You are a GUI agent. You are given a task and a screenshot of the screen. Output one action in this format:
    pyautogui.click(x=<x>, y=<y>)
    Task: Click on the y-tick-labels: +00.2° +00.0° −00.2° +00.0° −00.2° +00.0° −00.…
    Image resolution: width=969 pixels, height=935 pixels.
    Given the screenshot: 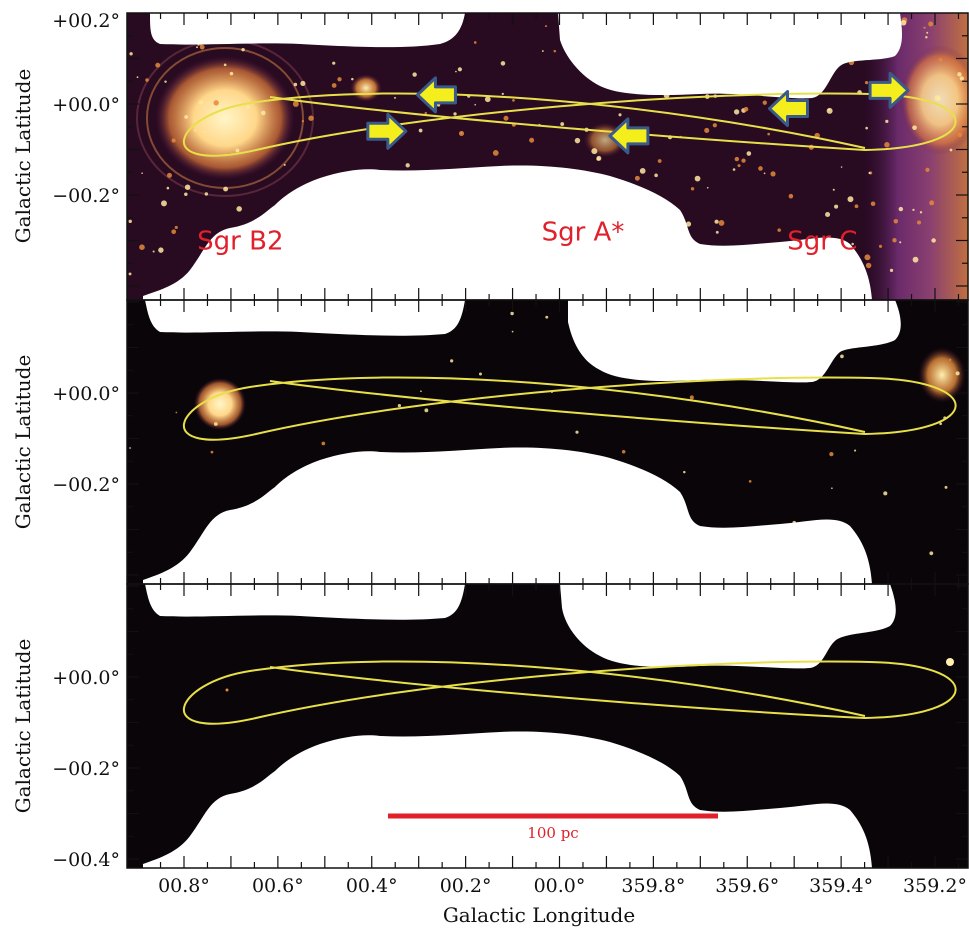 What is the action you would take?
    pyautogui.click(x=86, y=440)
    